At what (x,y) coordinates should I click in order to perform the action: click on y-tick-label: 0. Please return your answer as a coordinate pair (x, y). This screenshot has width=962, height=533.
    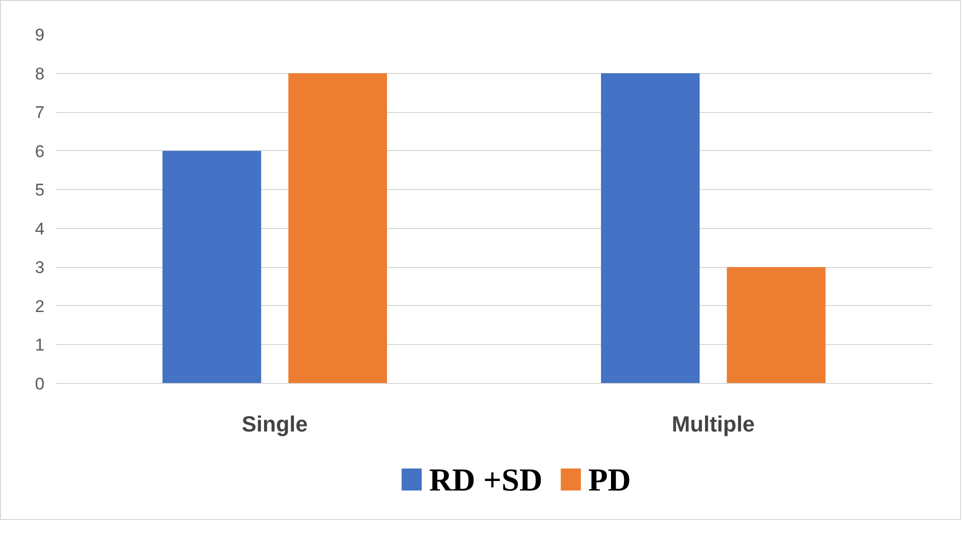
    Looking at the image, I should click on (40, 384).